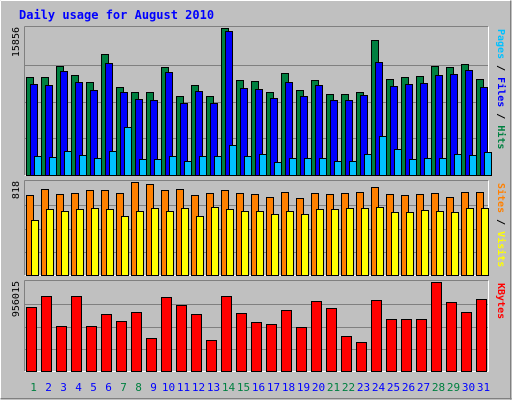 The image size is (512, 400). I want to click on x-tick-label-day-21: 21, so click(333, 387).